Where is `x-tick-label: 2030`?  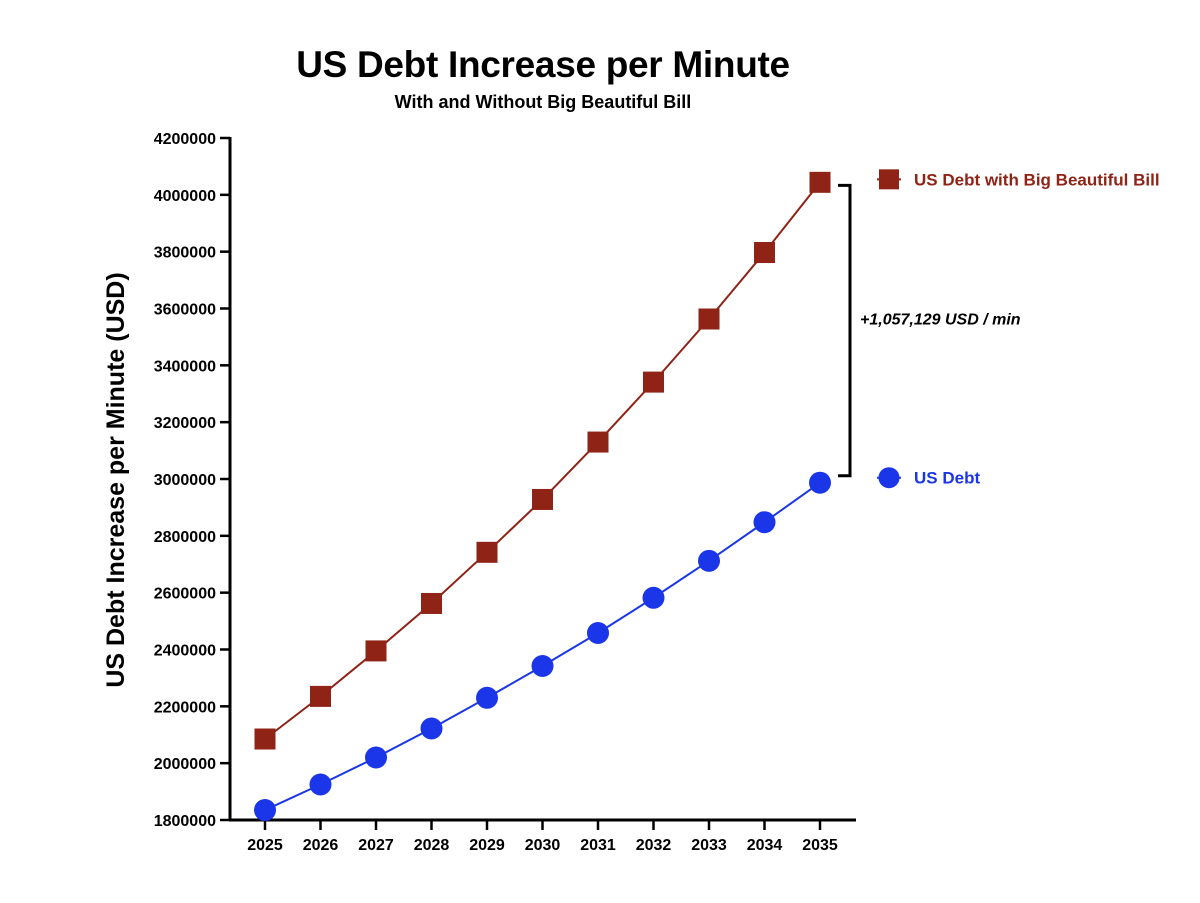 x-tick-label: 2030 is located at coordinates (543, 845).